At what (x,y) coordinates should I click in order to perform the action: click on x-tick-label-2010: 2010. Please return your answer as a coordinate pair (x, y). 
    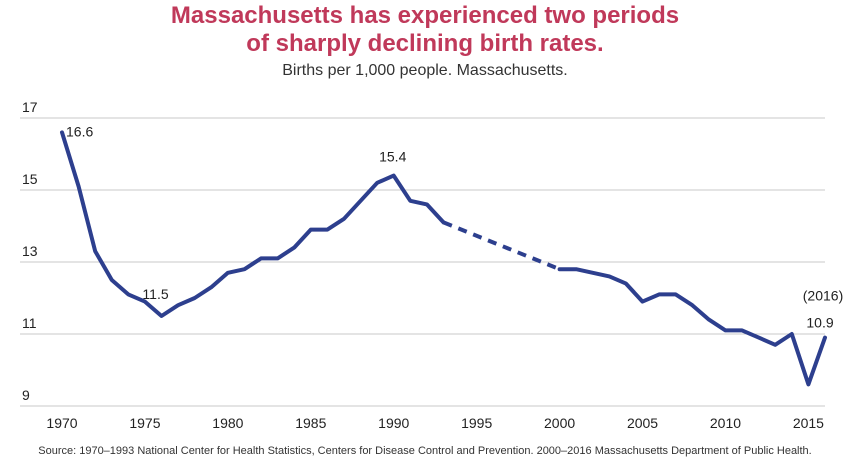
    Looking at the image, I should click on (725, 423).